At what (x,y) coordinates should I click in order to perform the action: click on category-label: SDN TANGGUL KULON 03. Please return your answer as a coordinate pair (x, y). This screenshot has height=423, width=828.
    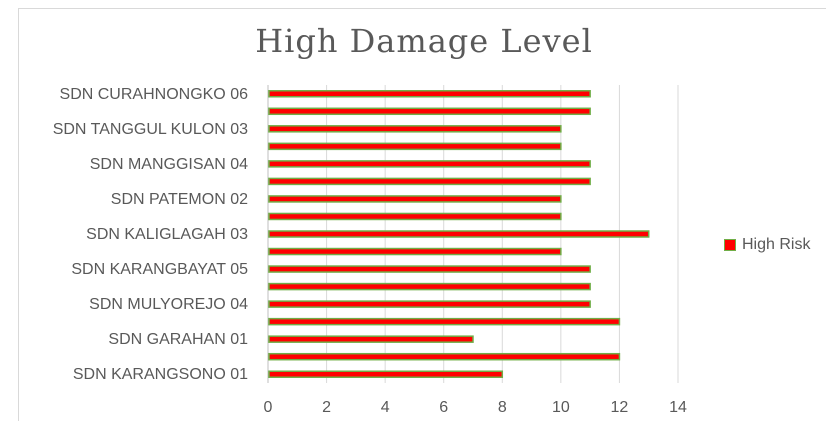
    Looking at the image, I should click on (150, 129).